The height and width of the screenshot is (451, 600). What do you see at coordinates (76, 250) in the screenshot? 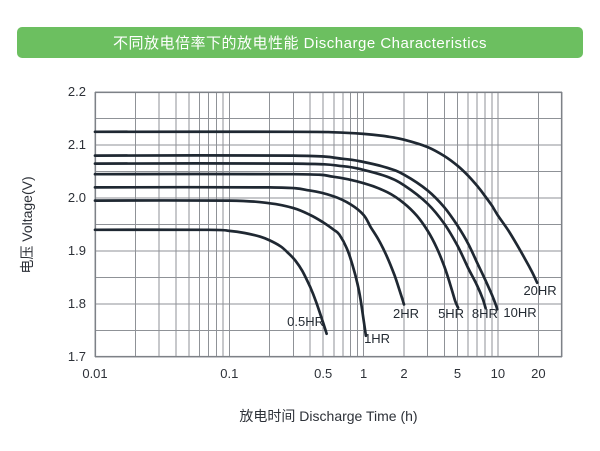
I see `y-tick-label: 1.9` at bounding box center [76, 250].